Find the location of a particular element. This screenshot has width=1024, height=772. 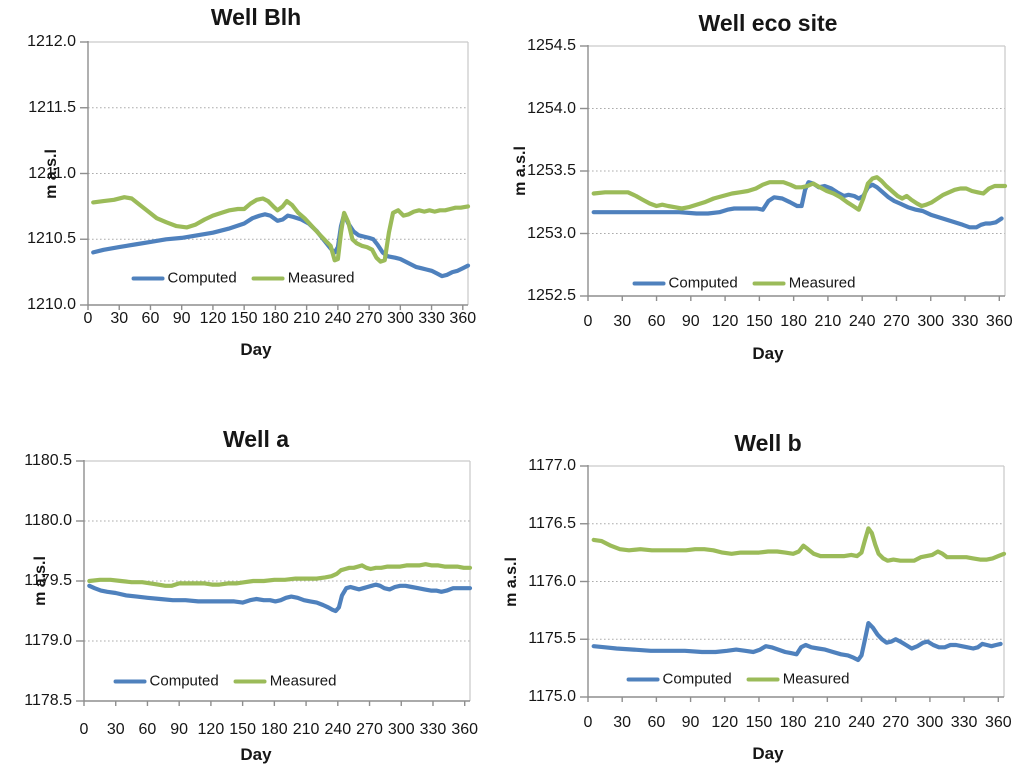

y-tick-label: 1175.0 is located at coordinates (552, 696).